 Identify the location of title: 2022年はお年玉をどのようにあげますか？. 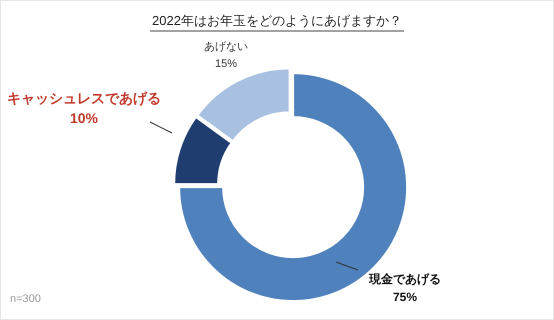
(277, 20).